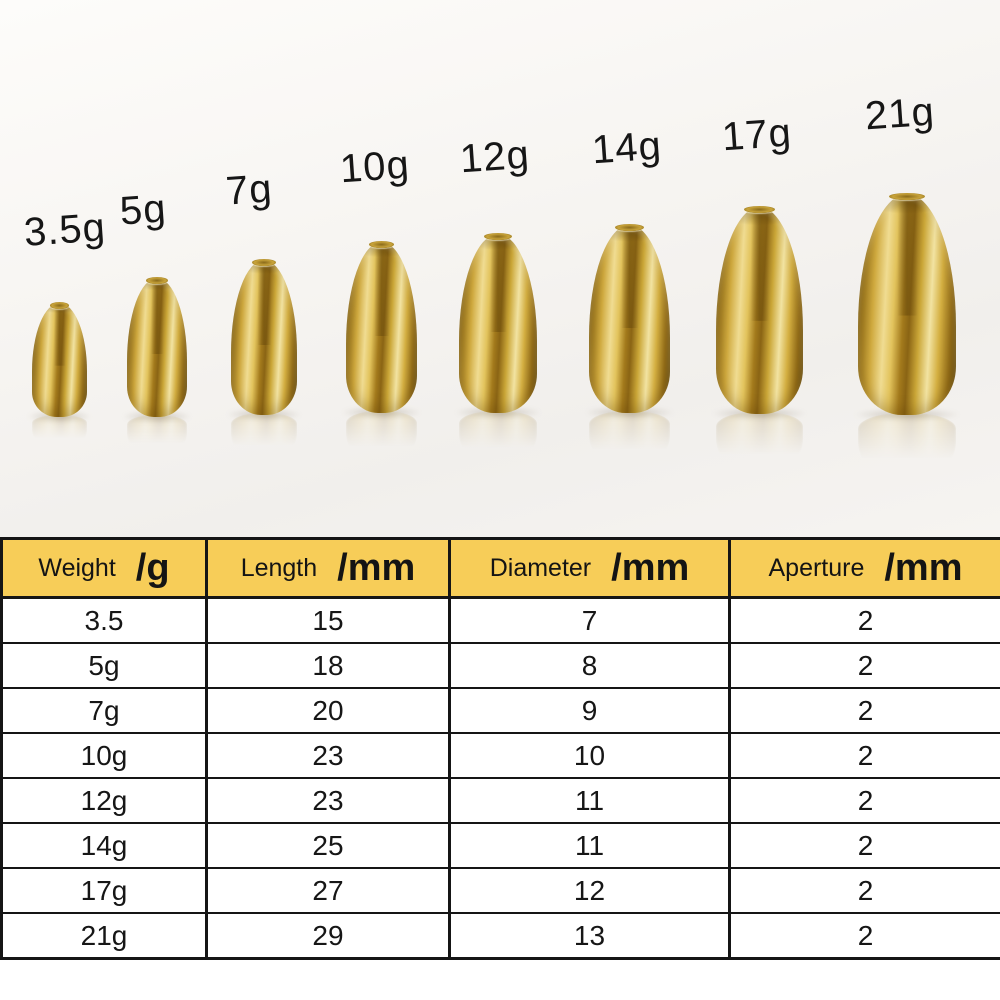 The image size is (1000, 1000). I want to click on table-cell: 8, so click(590, 666).